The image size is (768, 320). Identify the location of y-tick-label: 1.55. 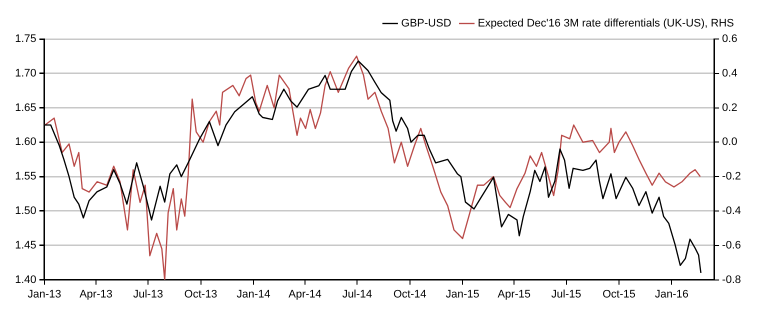
(25, 176).